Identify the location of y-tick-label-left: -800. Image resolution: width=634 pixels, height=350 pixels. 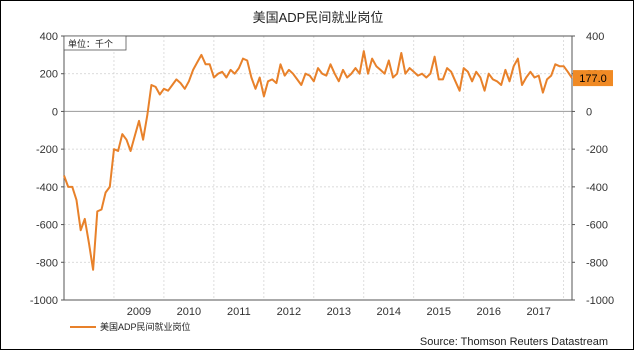
(47, 263).